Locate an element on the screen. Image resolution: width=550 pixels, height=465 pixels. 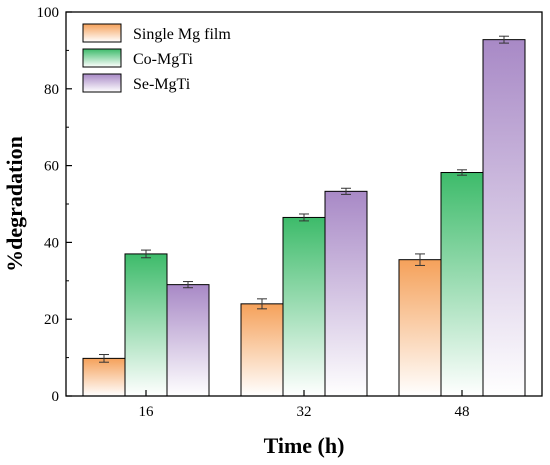
y-tick-label-0: 0 is located at coordinates (56, 397).